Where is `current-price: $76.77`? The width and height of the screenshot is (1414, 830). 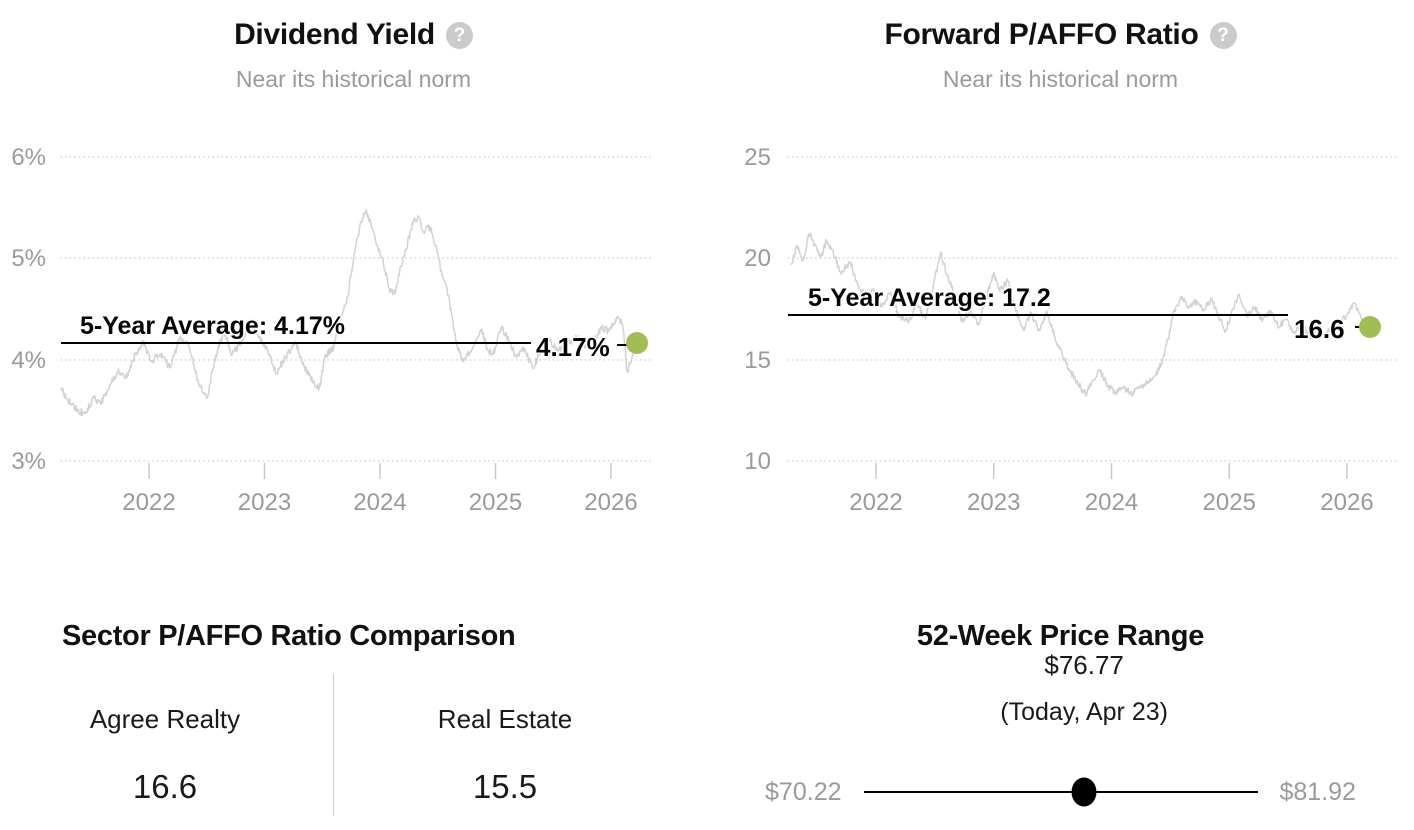
current-price: $76.77 is located at coordinates (1084, 665).